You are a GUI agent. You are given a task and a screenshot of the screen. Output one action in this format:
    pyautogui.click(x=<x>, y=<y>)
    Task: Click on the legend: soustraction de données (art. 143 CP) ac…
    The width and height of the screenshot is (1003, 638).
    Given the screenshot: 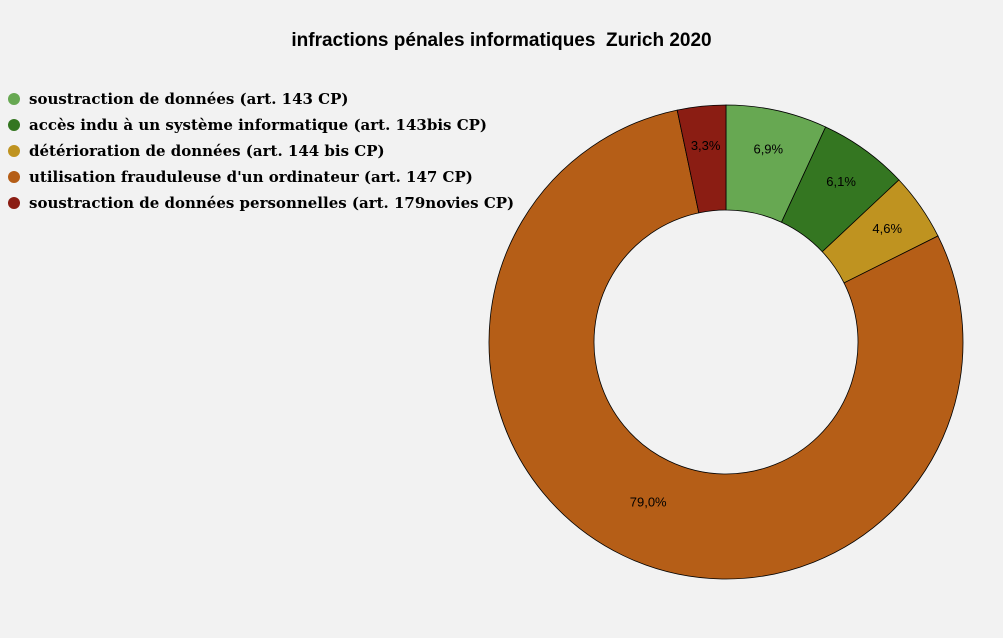 What is the action you would take?
    pyautogui.click(x=261, y=151)
    